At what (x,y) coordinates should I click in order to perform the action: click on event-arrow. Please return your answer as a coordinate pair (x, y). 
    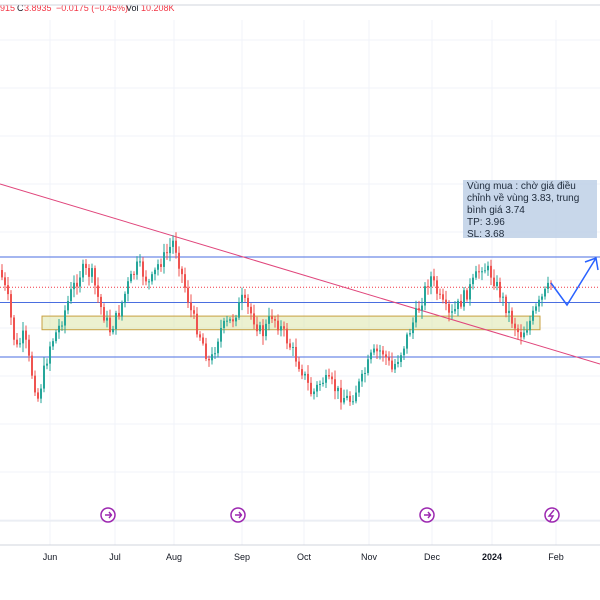
    Looking at the image, I should click on (428, 515).